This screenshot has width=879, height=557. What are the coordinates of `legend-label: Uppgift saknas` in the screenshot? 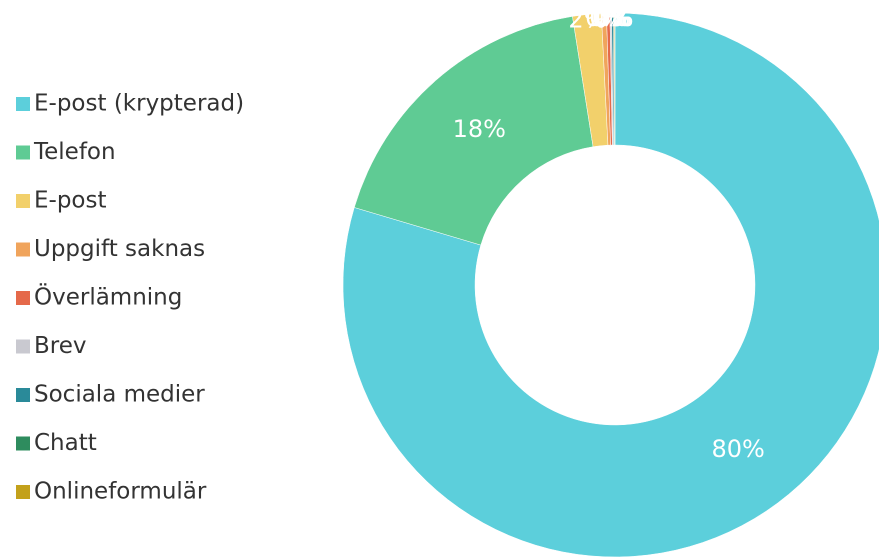 It's located at (119, 249).